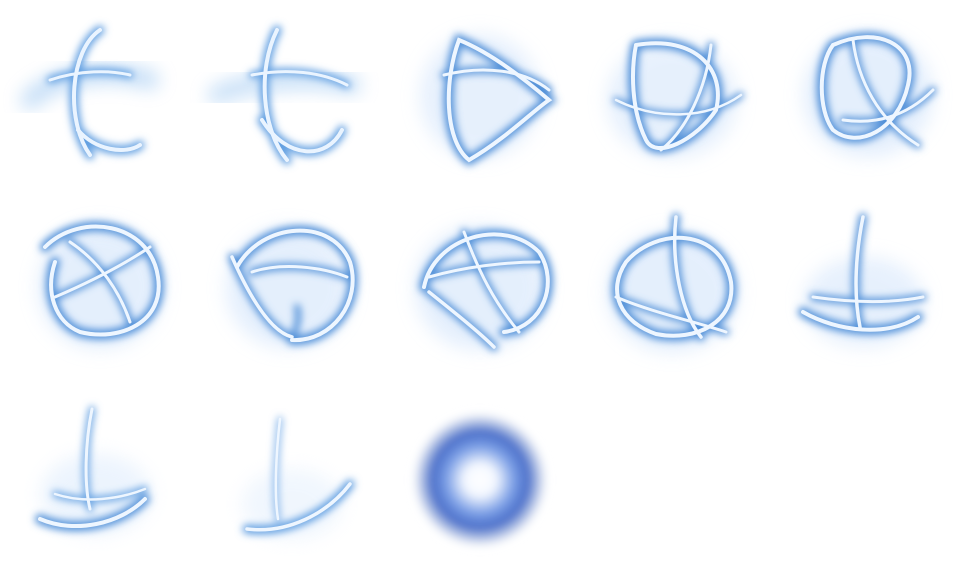 This screenshot has width=960, height=576. I want to click on glowing-orb-icon, so click(480, 480).